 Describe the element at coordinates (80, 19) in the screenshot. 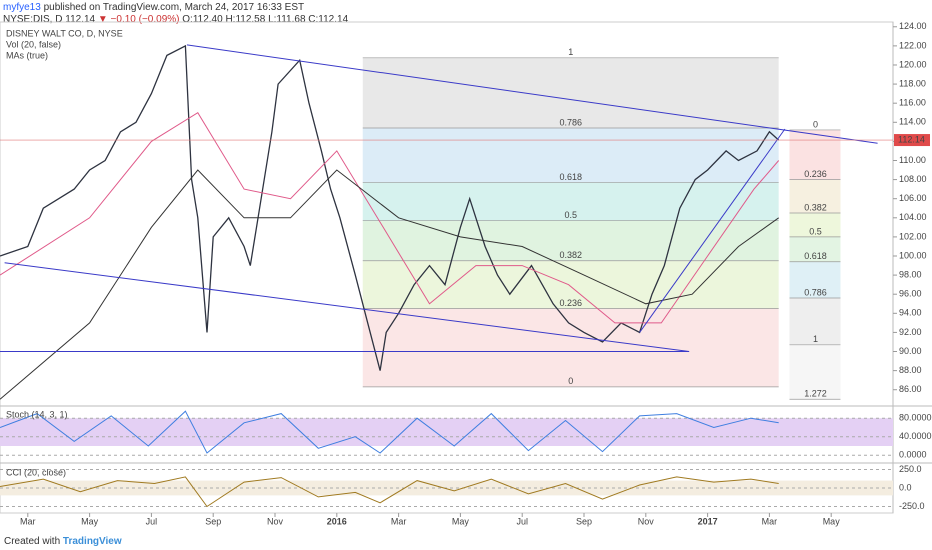

I see `last: 112.14` at that location.